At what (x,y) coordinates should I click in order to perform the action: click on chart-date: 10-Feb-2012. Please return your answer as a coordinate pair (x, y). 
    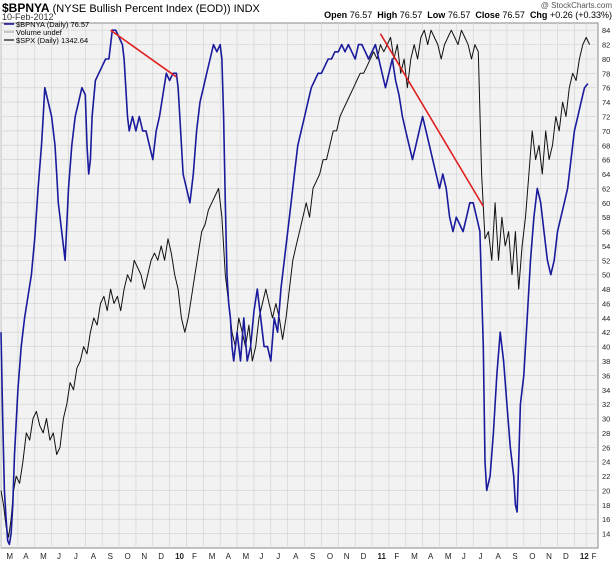
    Looking at the image, I should click on (28, 17).